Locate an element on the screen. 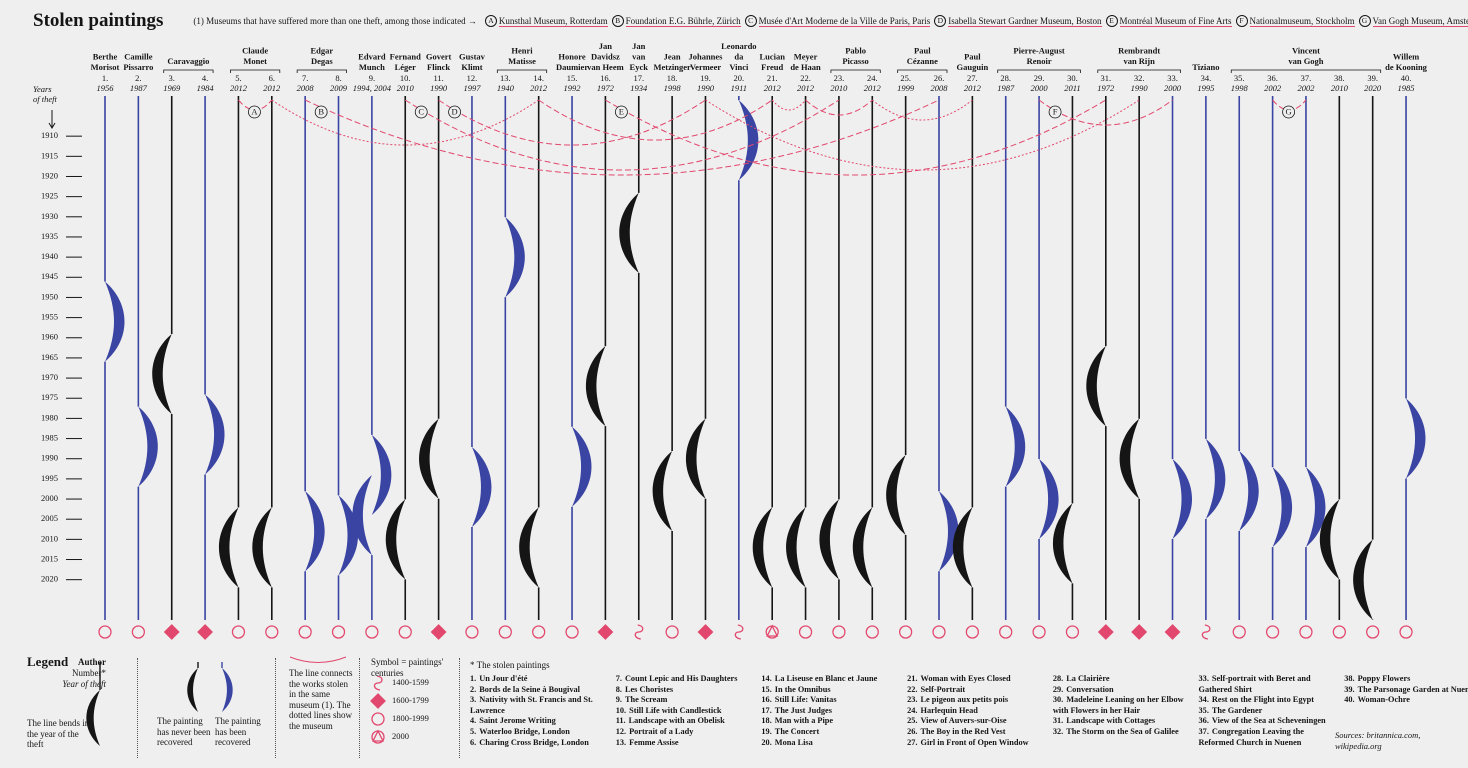 Image resolution: width=1468 pixels, height=768 pixels. painting-number: 37. is located at coordinates (1306, 78).